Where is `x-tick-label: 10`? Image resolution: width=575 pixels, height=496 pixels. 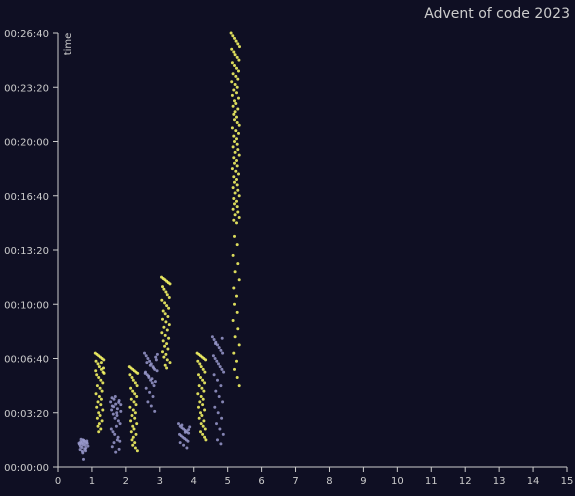 x-tick-label: 10 is located at coordinates (397, 481).